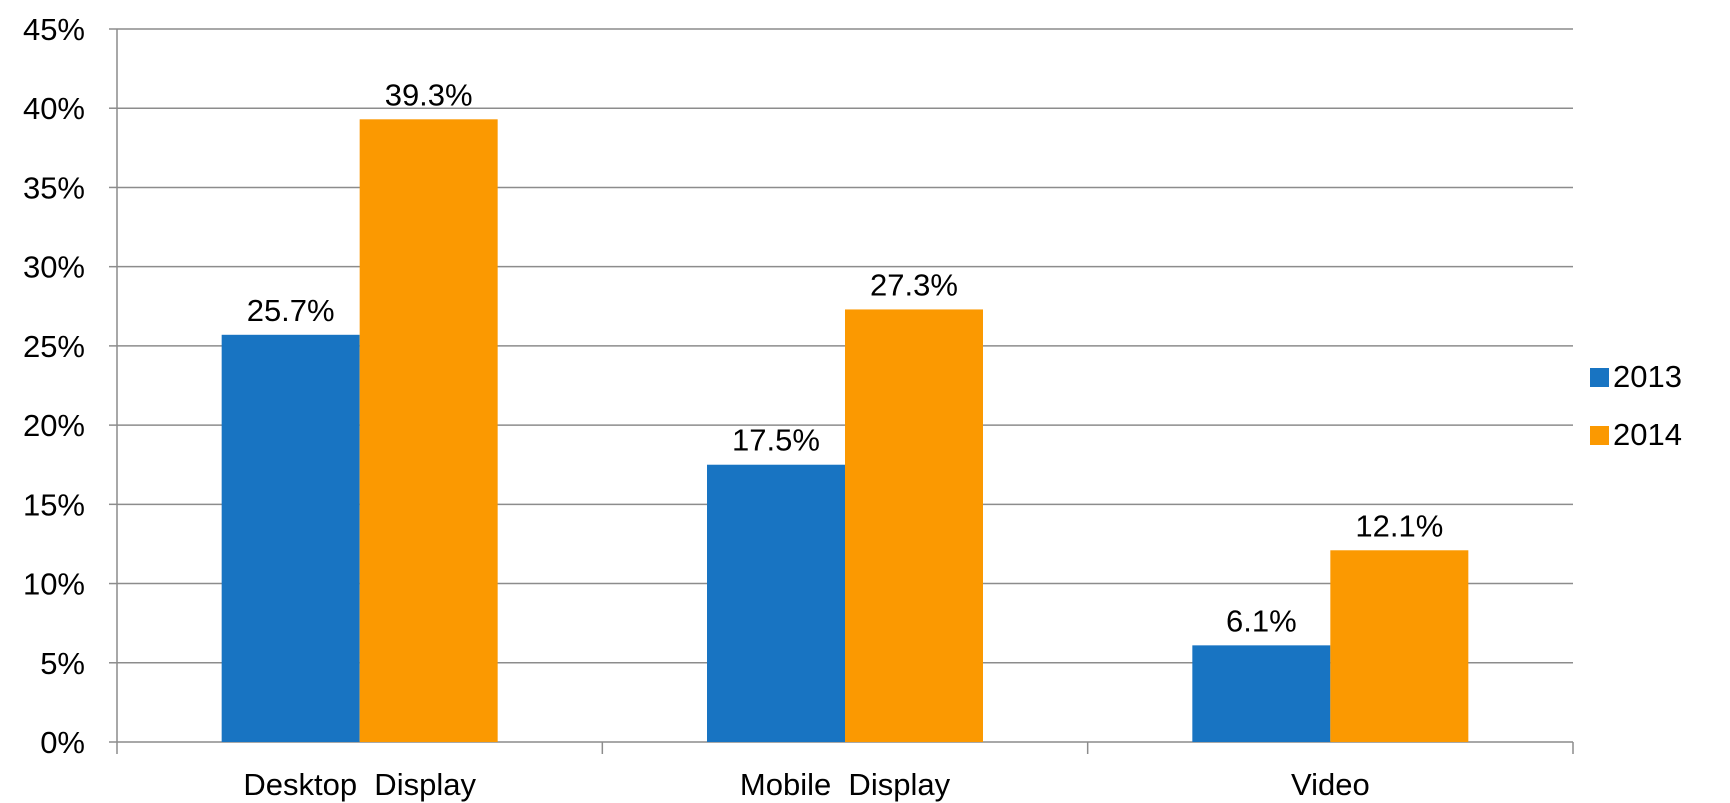 The image size is (1730, 803). I want to click on y-tick-label: 20%, so click(54, 425).